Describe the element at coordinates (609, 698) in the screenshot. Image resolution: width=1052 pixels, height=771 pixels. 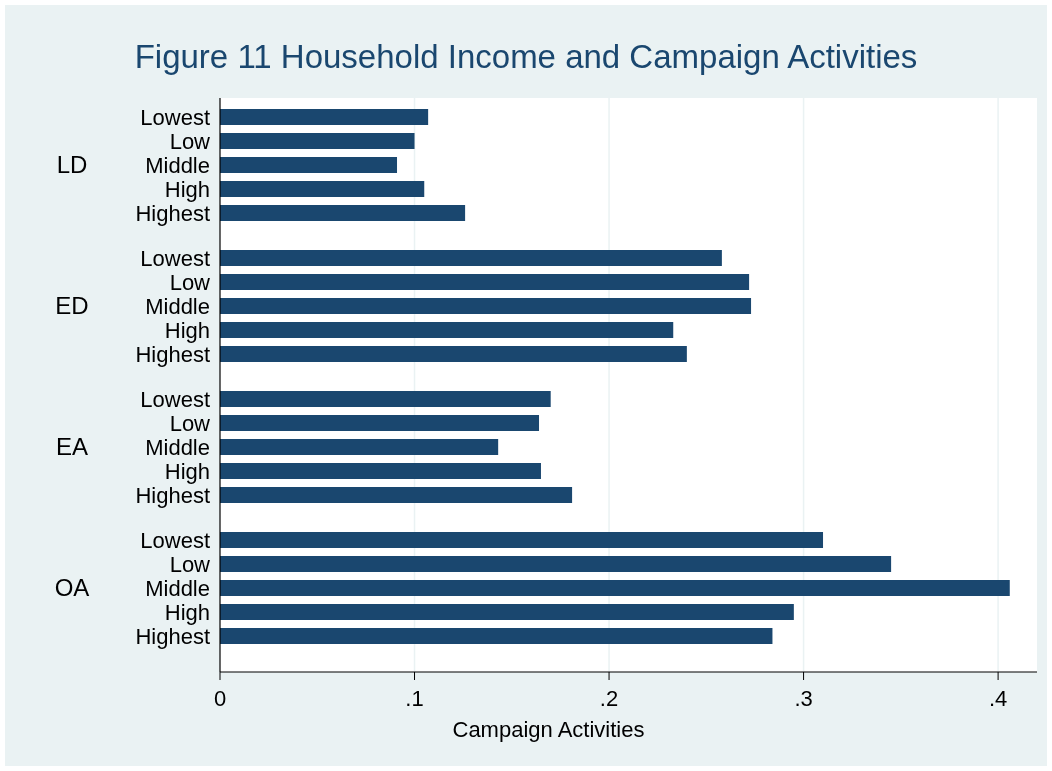
I see `x-tick-label: .2` at that location.